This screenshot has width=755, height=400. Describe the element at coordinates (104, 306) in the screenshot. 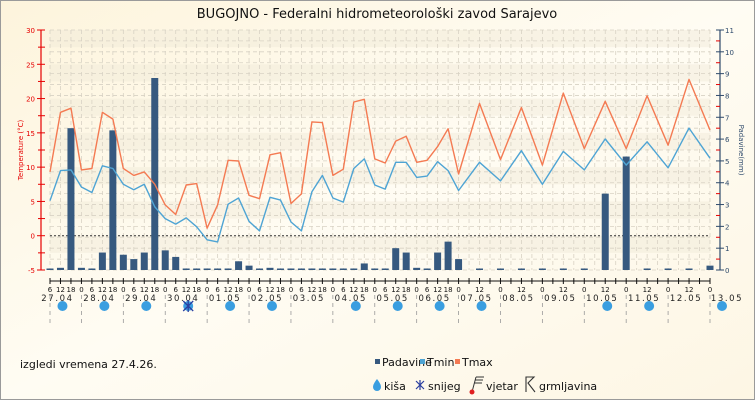

I see `weather-icon-28.04` at that location.